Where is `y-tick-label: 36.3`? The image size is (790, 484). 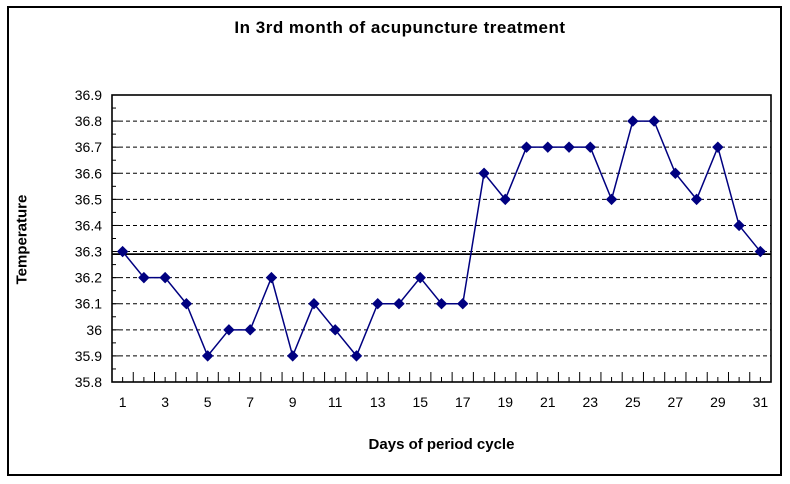 y-tick-label: 36.3 is located at coordinates (88, 252).